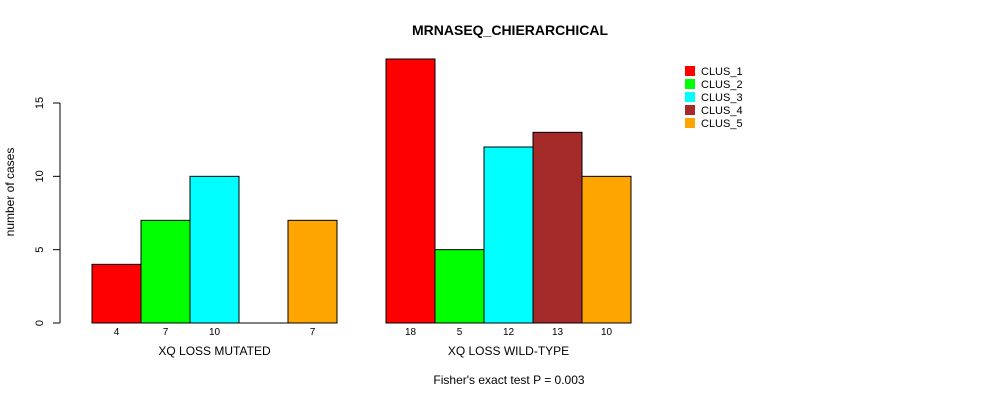 The height and width of the screenshot is (400, 990). I want to click on legend-label: CLUS_4, so click(722, 111).